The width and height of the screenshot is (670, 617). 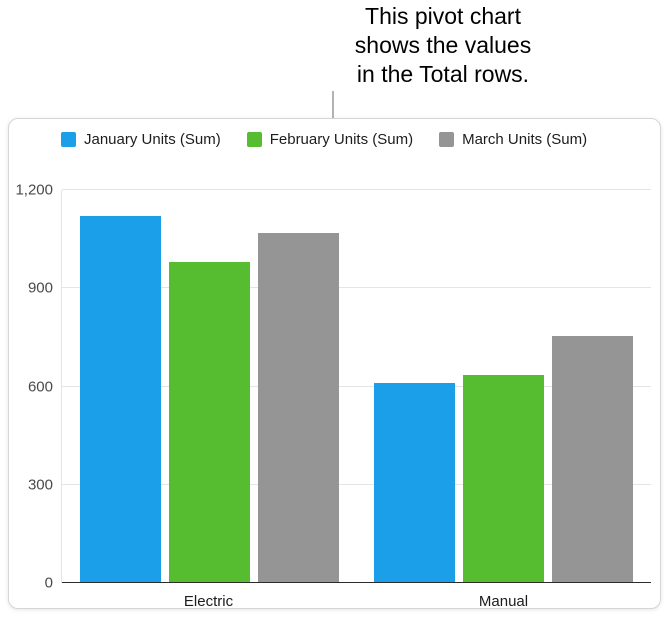 I want to click on legend-item-march: March Units (Sum), so click(x=513, y=139).